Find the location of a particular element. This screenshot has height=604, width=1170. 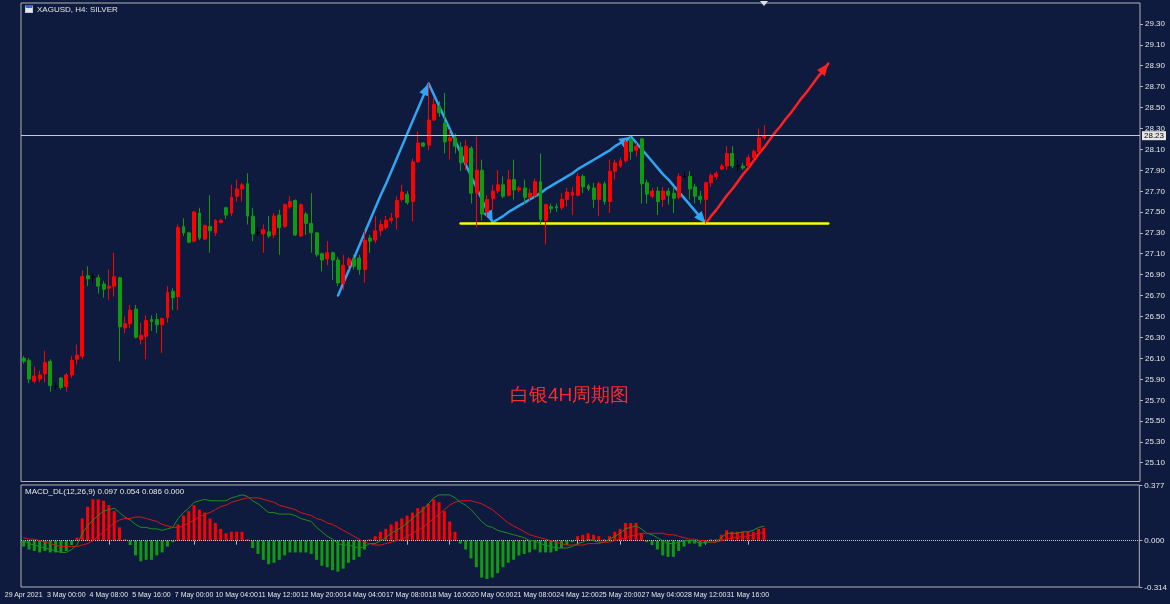

y-tick-label: 25.90 is located at coordinates (1155, 379).